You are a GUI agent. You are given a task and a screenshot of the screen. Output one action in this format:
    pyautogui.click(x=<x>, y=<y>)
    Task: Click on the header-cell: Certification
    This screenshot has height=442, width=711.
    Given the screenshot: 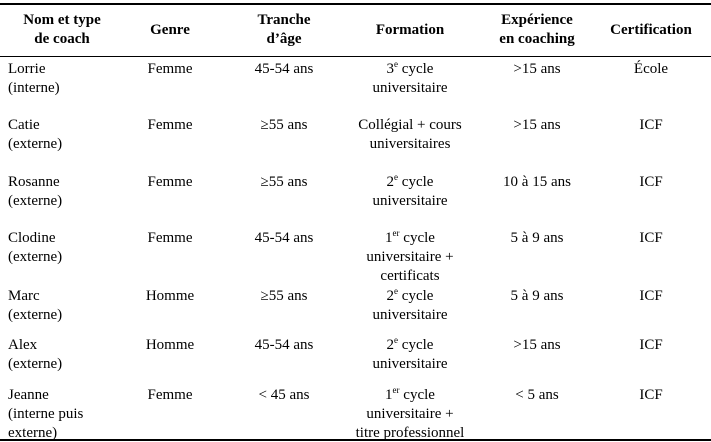 What is the action you would take?
    pyautogui.click(x=651, y=29)
    